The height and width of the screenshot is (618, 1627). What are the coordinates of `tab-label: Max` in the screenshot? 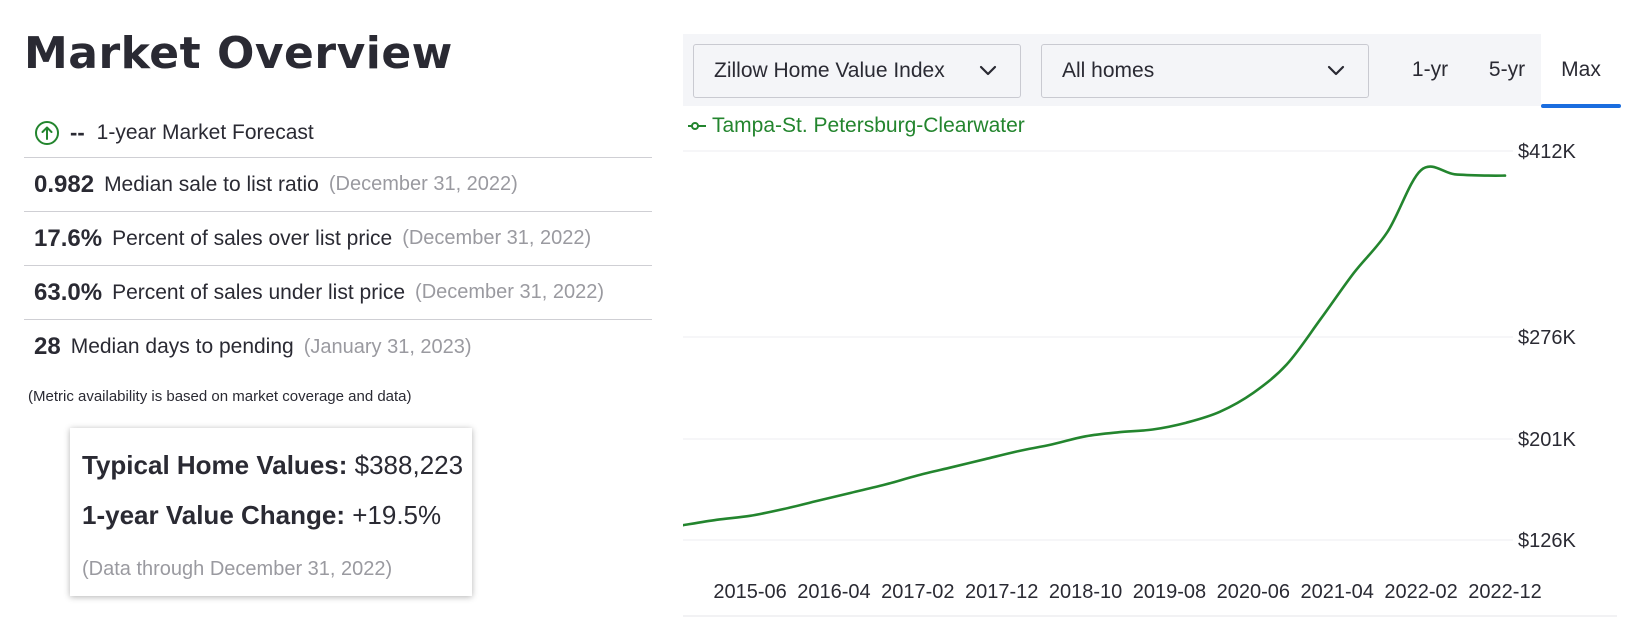 It's located at (1581, 69).